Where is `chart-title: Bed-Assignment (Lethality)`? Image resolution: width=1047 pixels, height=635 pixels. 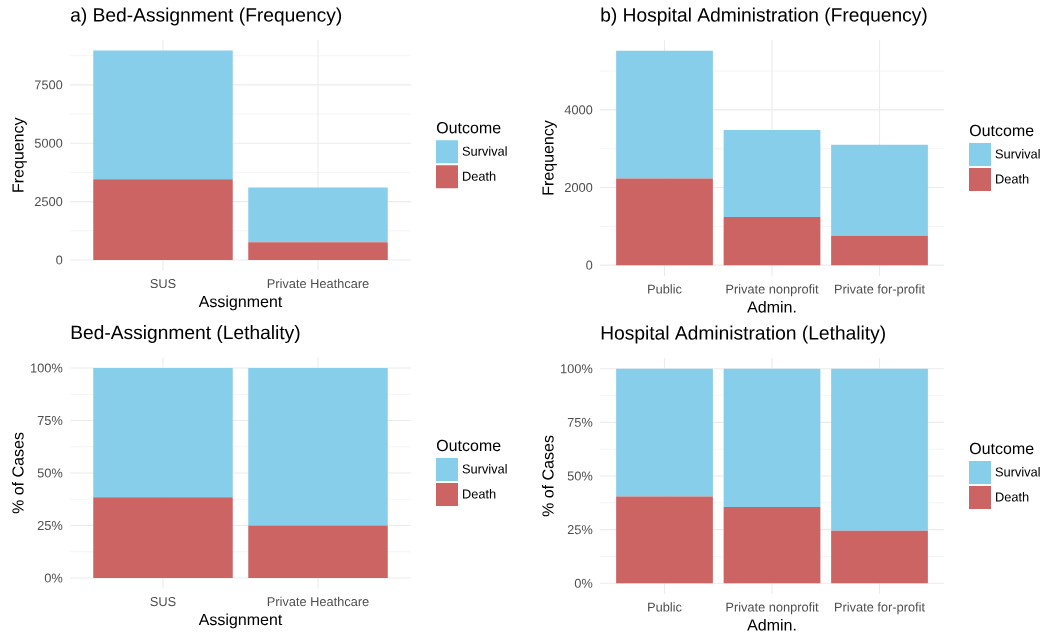
chart-title: Bed-Assignment (Lethality) is located at coordinates (185, 334).